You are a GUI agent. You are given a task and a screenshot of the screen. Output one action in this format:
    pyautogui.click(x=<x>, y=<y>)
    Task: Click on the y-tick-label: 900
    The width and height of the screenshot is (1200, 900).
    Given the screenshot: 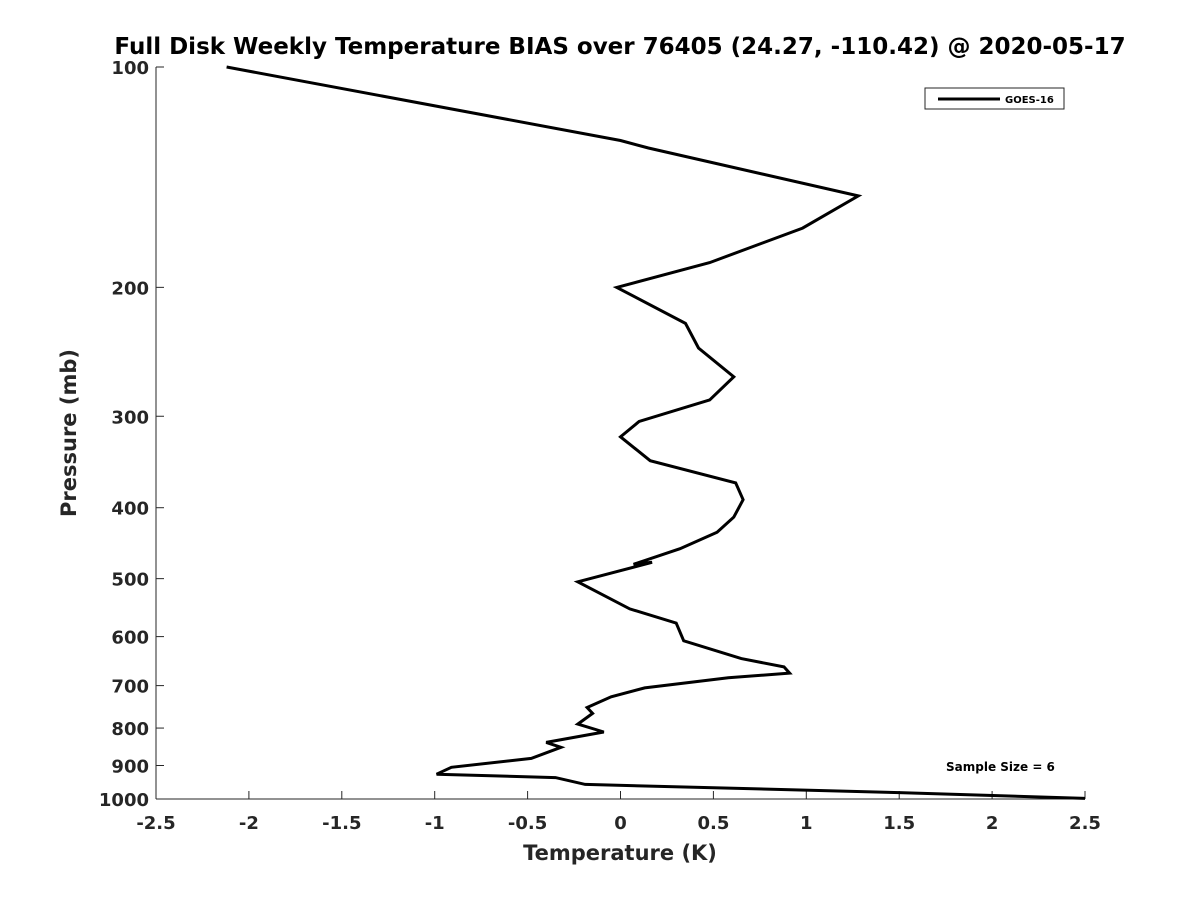 What is the action you would take?
    pyautogui.click(x=130, y=767)
    